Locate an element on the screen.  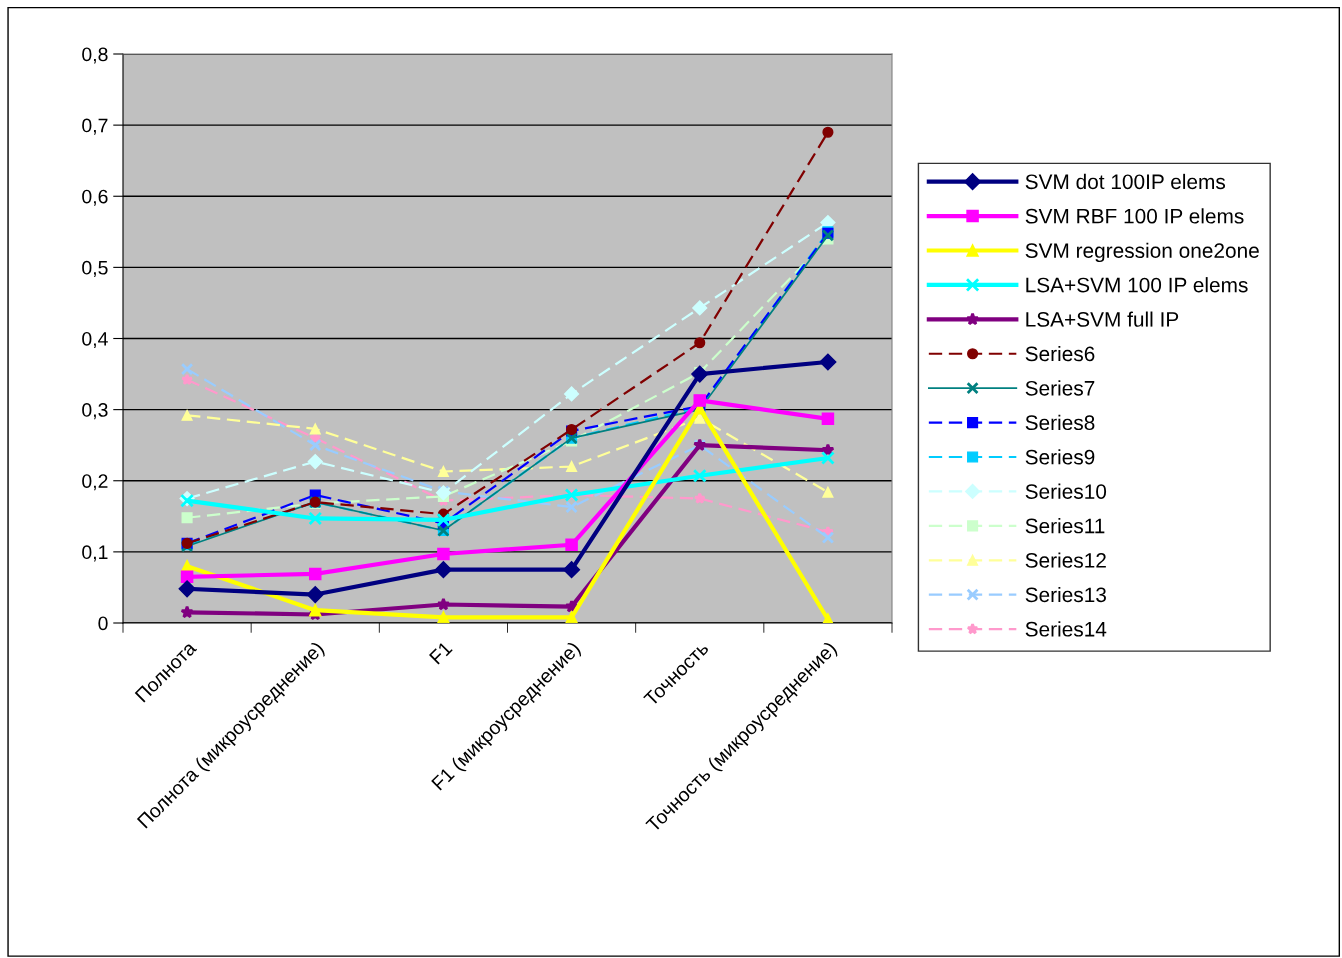
legend-label: Series14 is located at coordinates (1066, 629).